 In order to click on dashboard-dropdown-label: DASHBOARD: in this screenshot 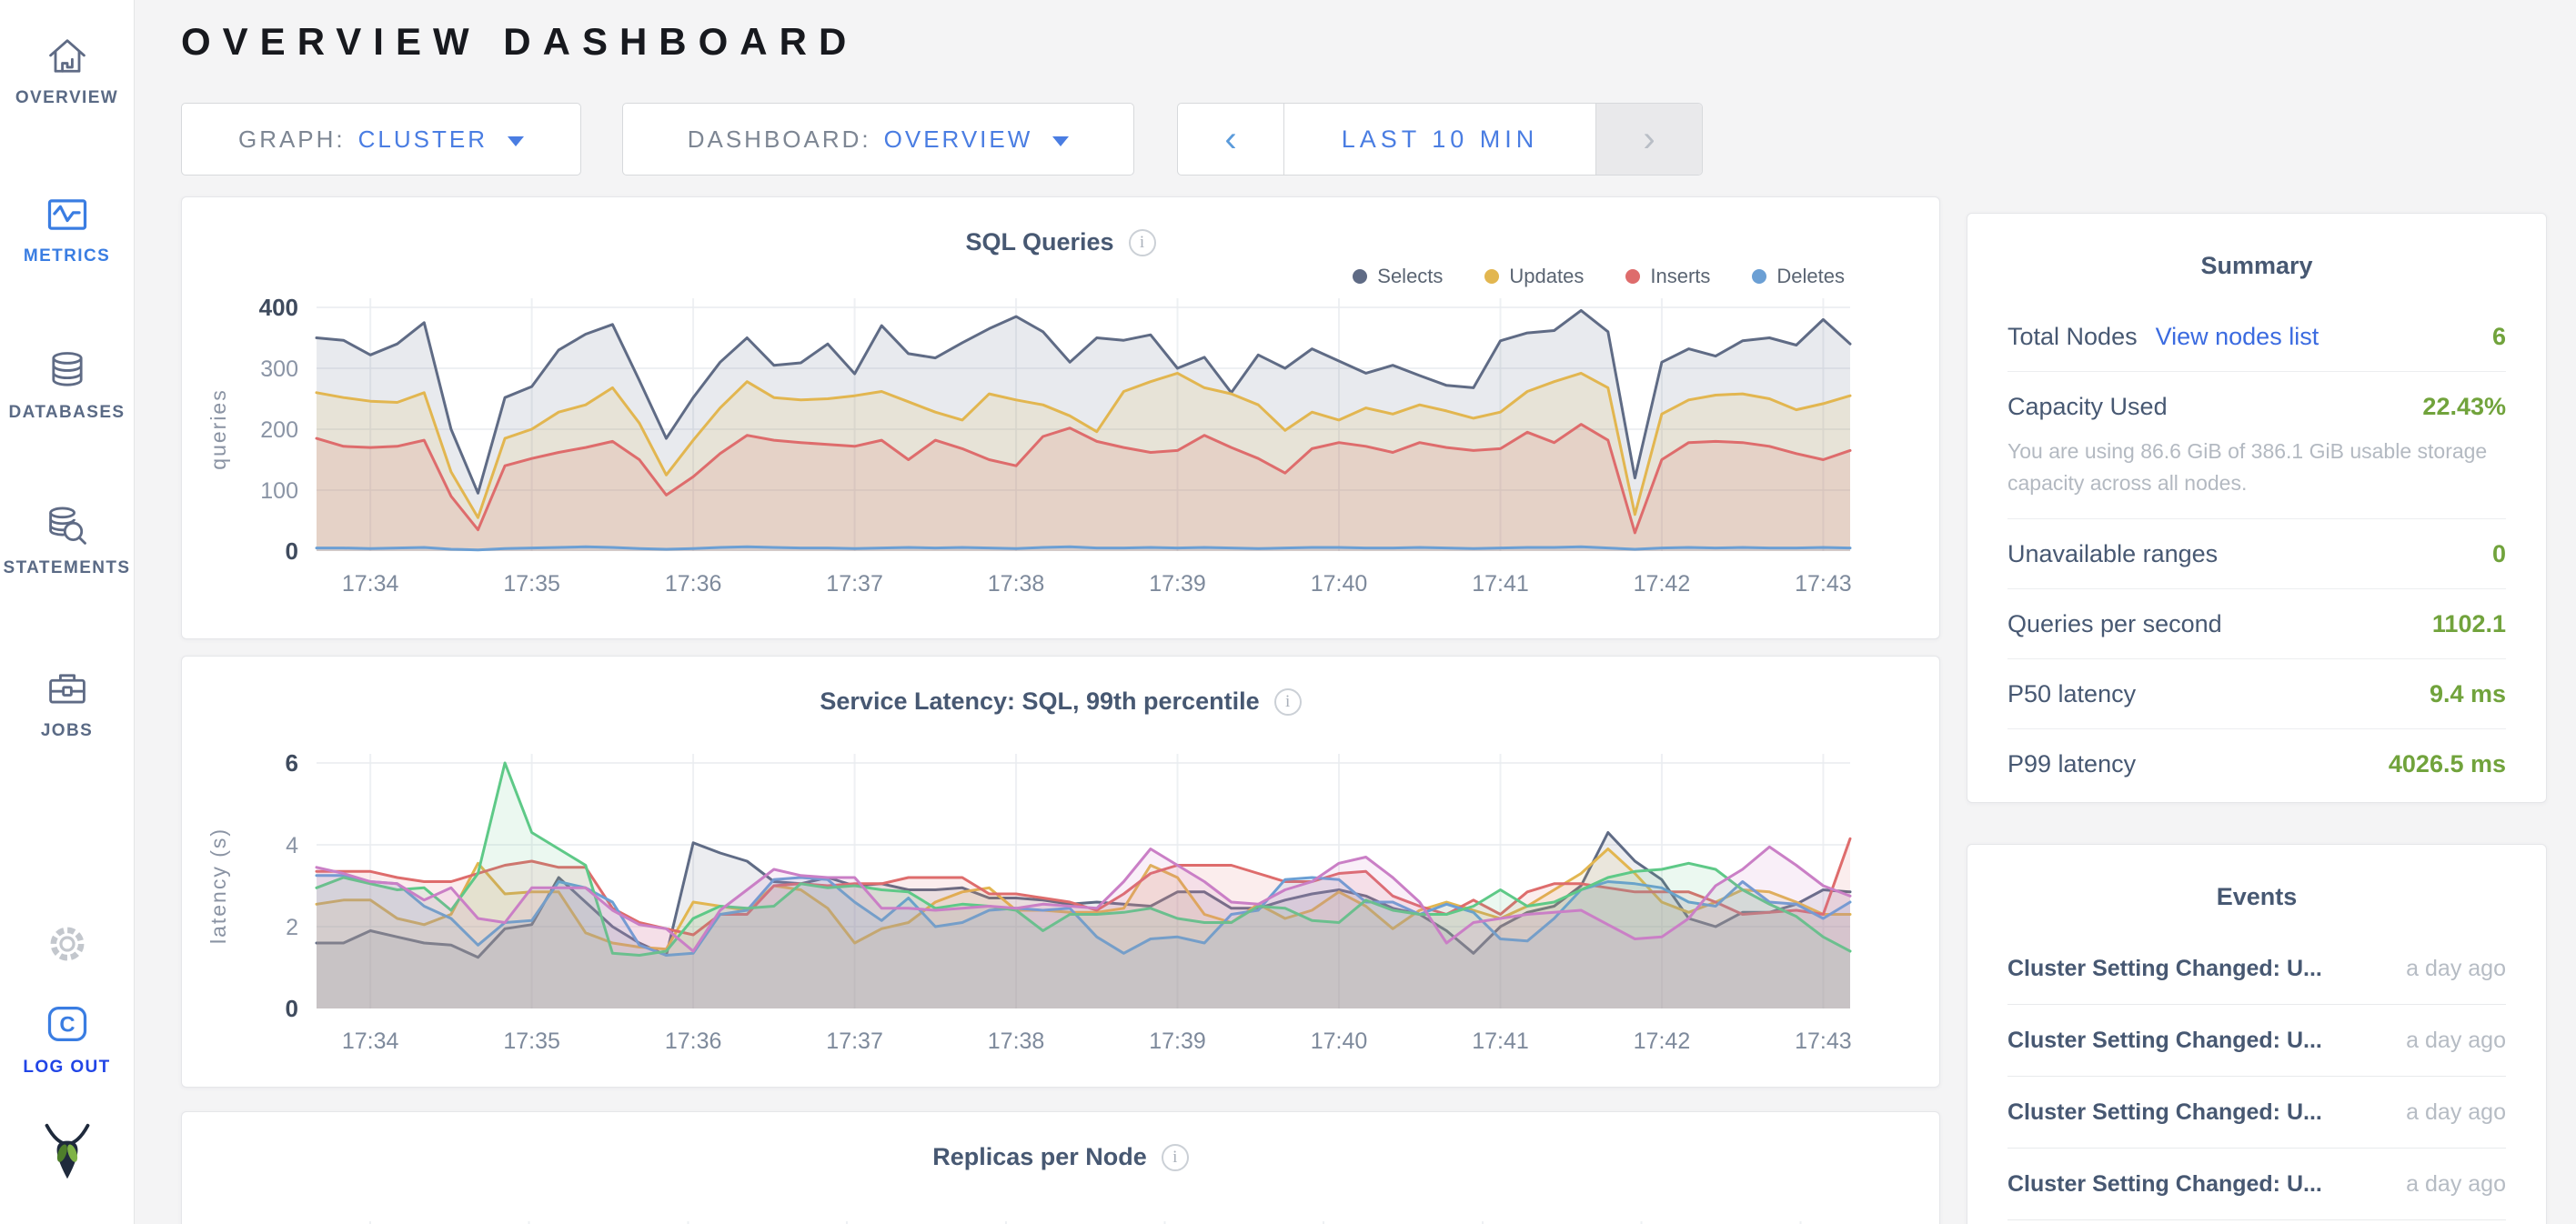, I will do `click(779, 139)`.